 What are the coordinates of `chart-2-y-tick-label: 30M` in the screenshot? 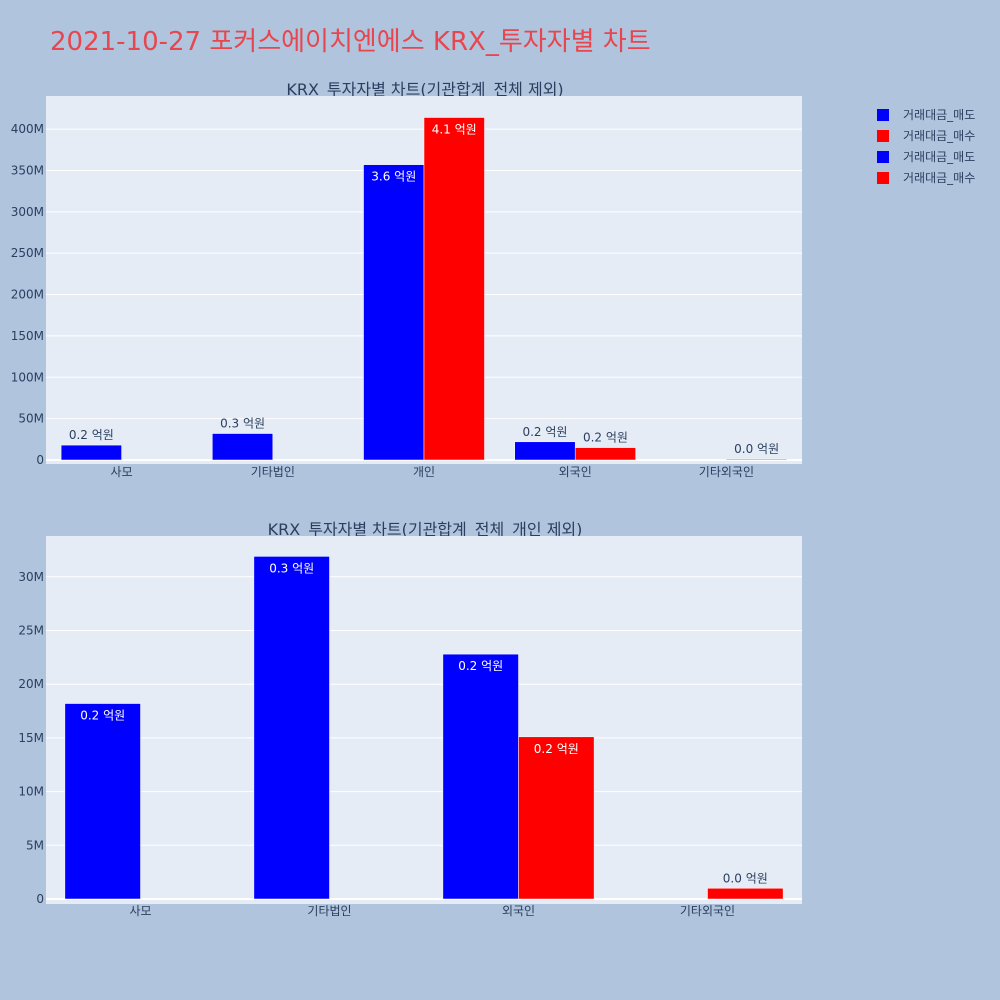 It's located at (31, 577).